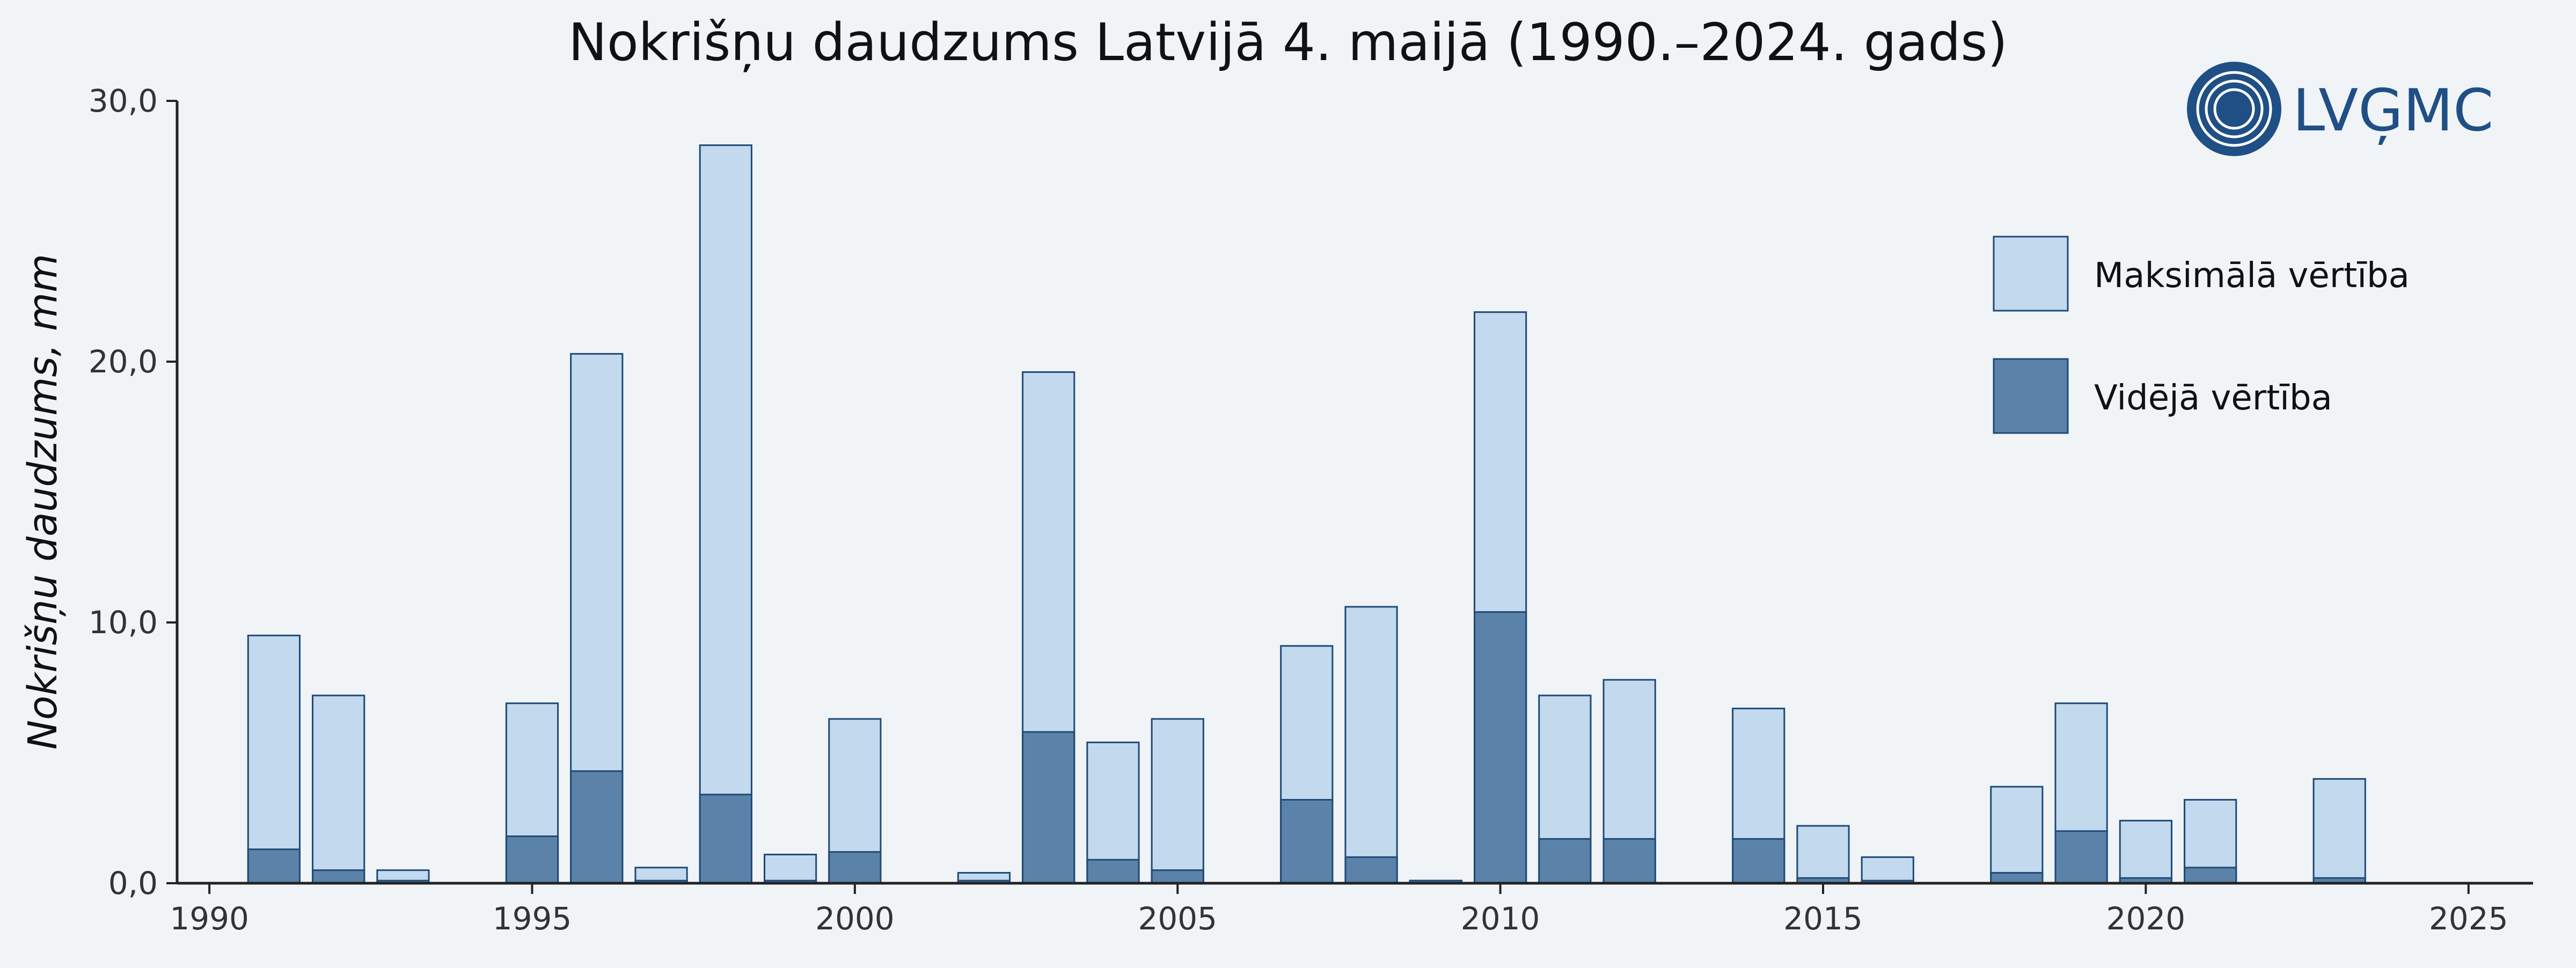 This screenshot has width=2576, height=968. Describe the element at coordinates (532, 918) in the screenshot. I see `x-tick-label-1995: 1995` at that location.